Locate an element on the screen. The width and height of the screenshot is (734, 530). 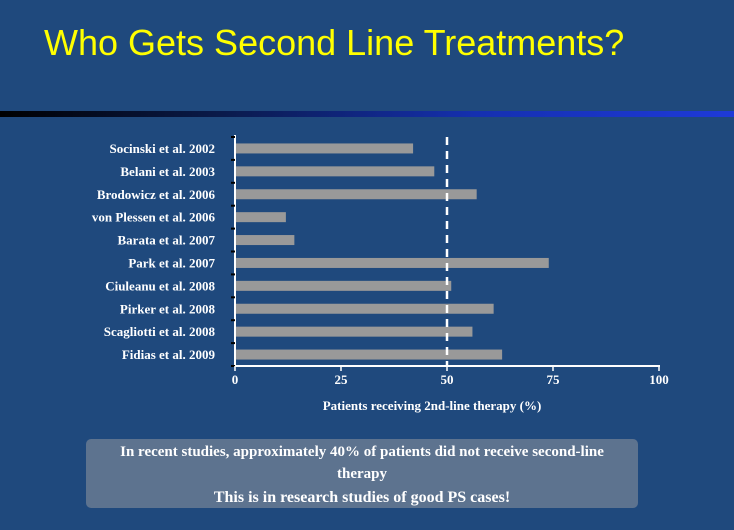
category-label: Ciuleanu et al. 2008 is located at coordinates (160, 285).